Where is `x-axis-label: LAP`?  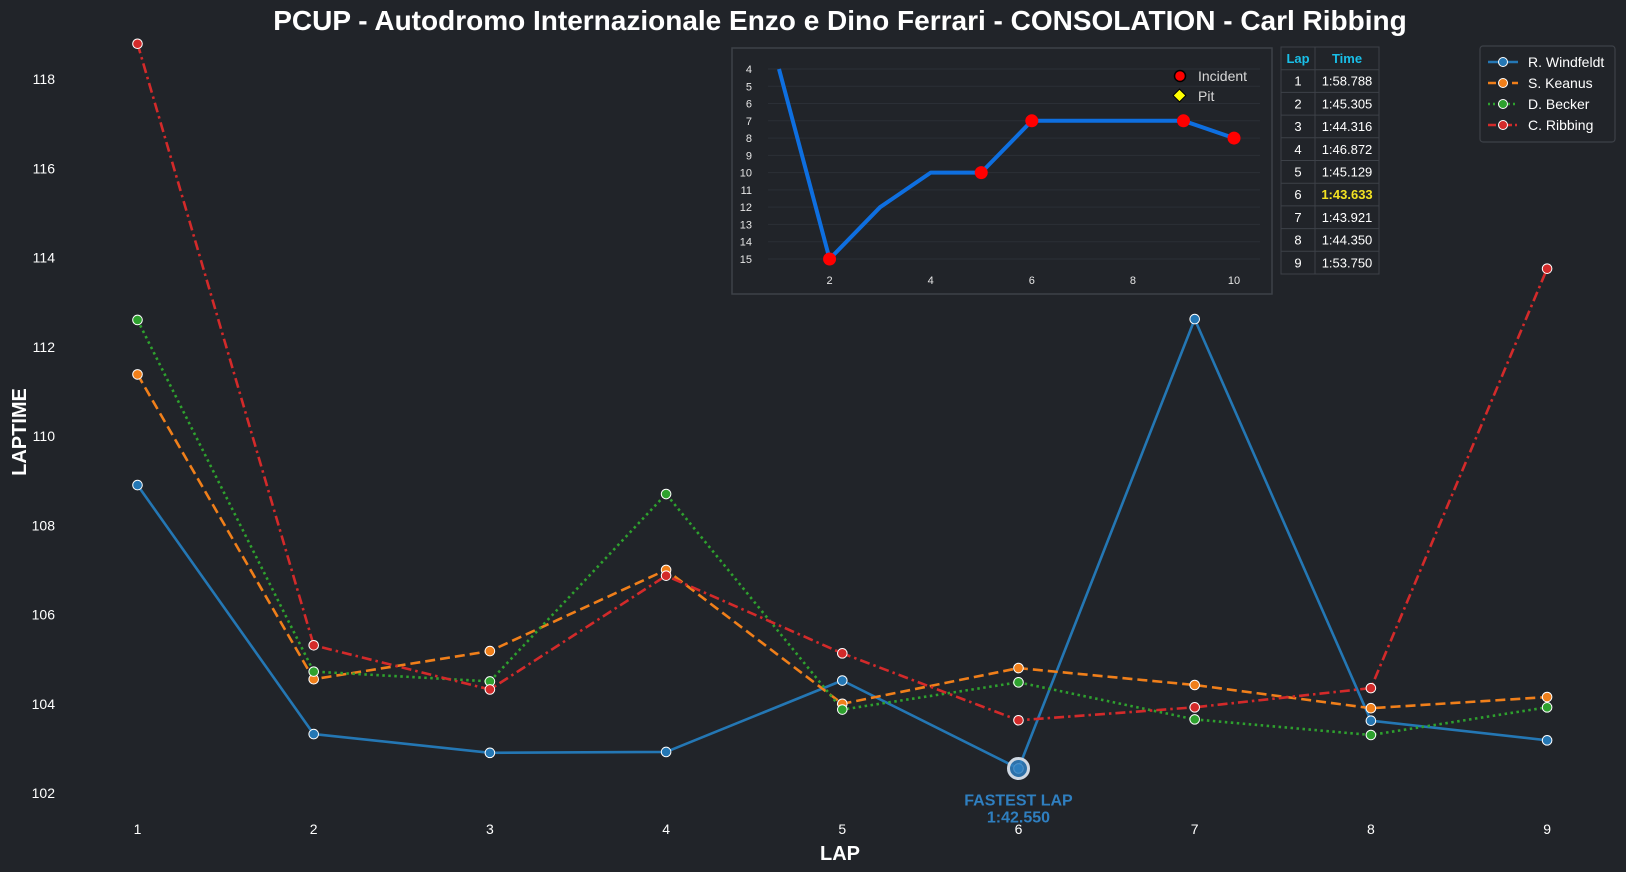
x-axis-label: LAP is located at coordinates (840, 854).